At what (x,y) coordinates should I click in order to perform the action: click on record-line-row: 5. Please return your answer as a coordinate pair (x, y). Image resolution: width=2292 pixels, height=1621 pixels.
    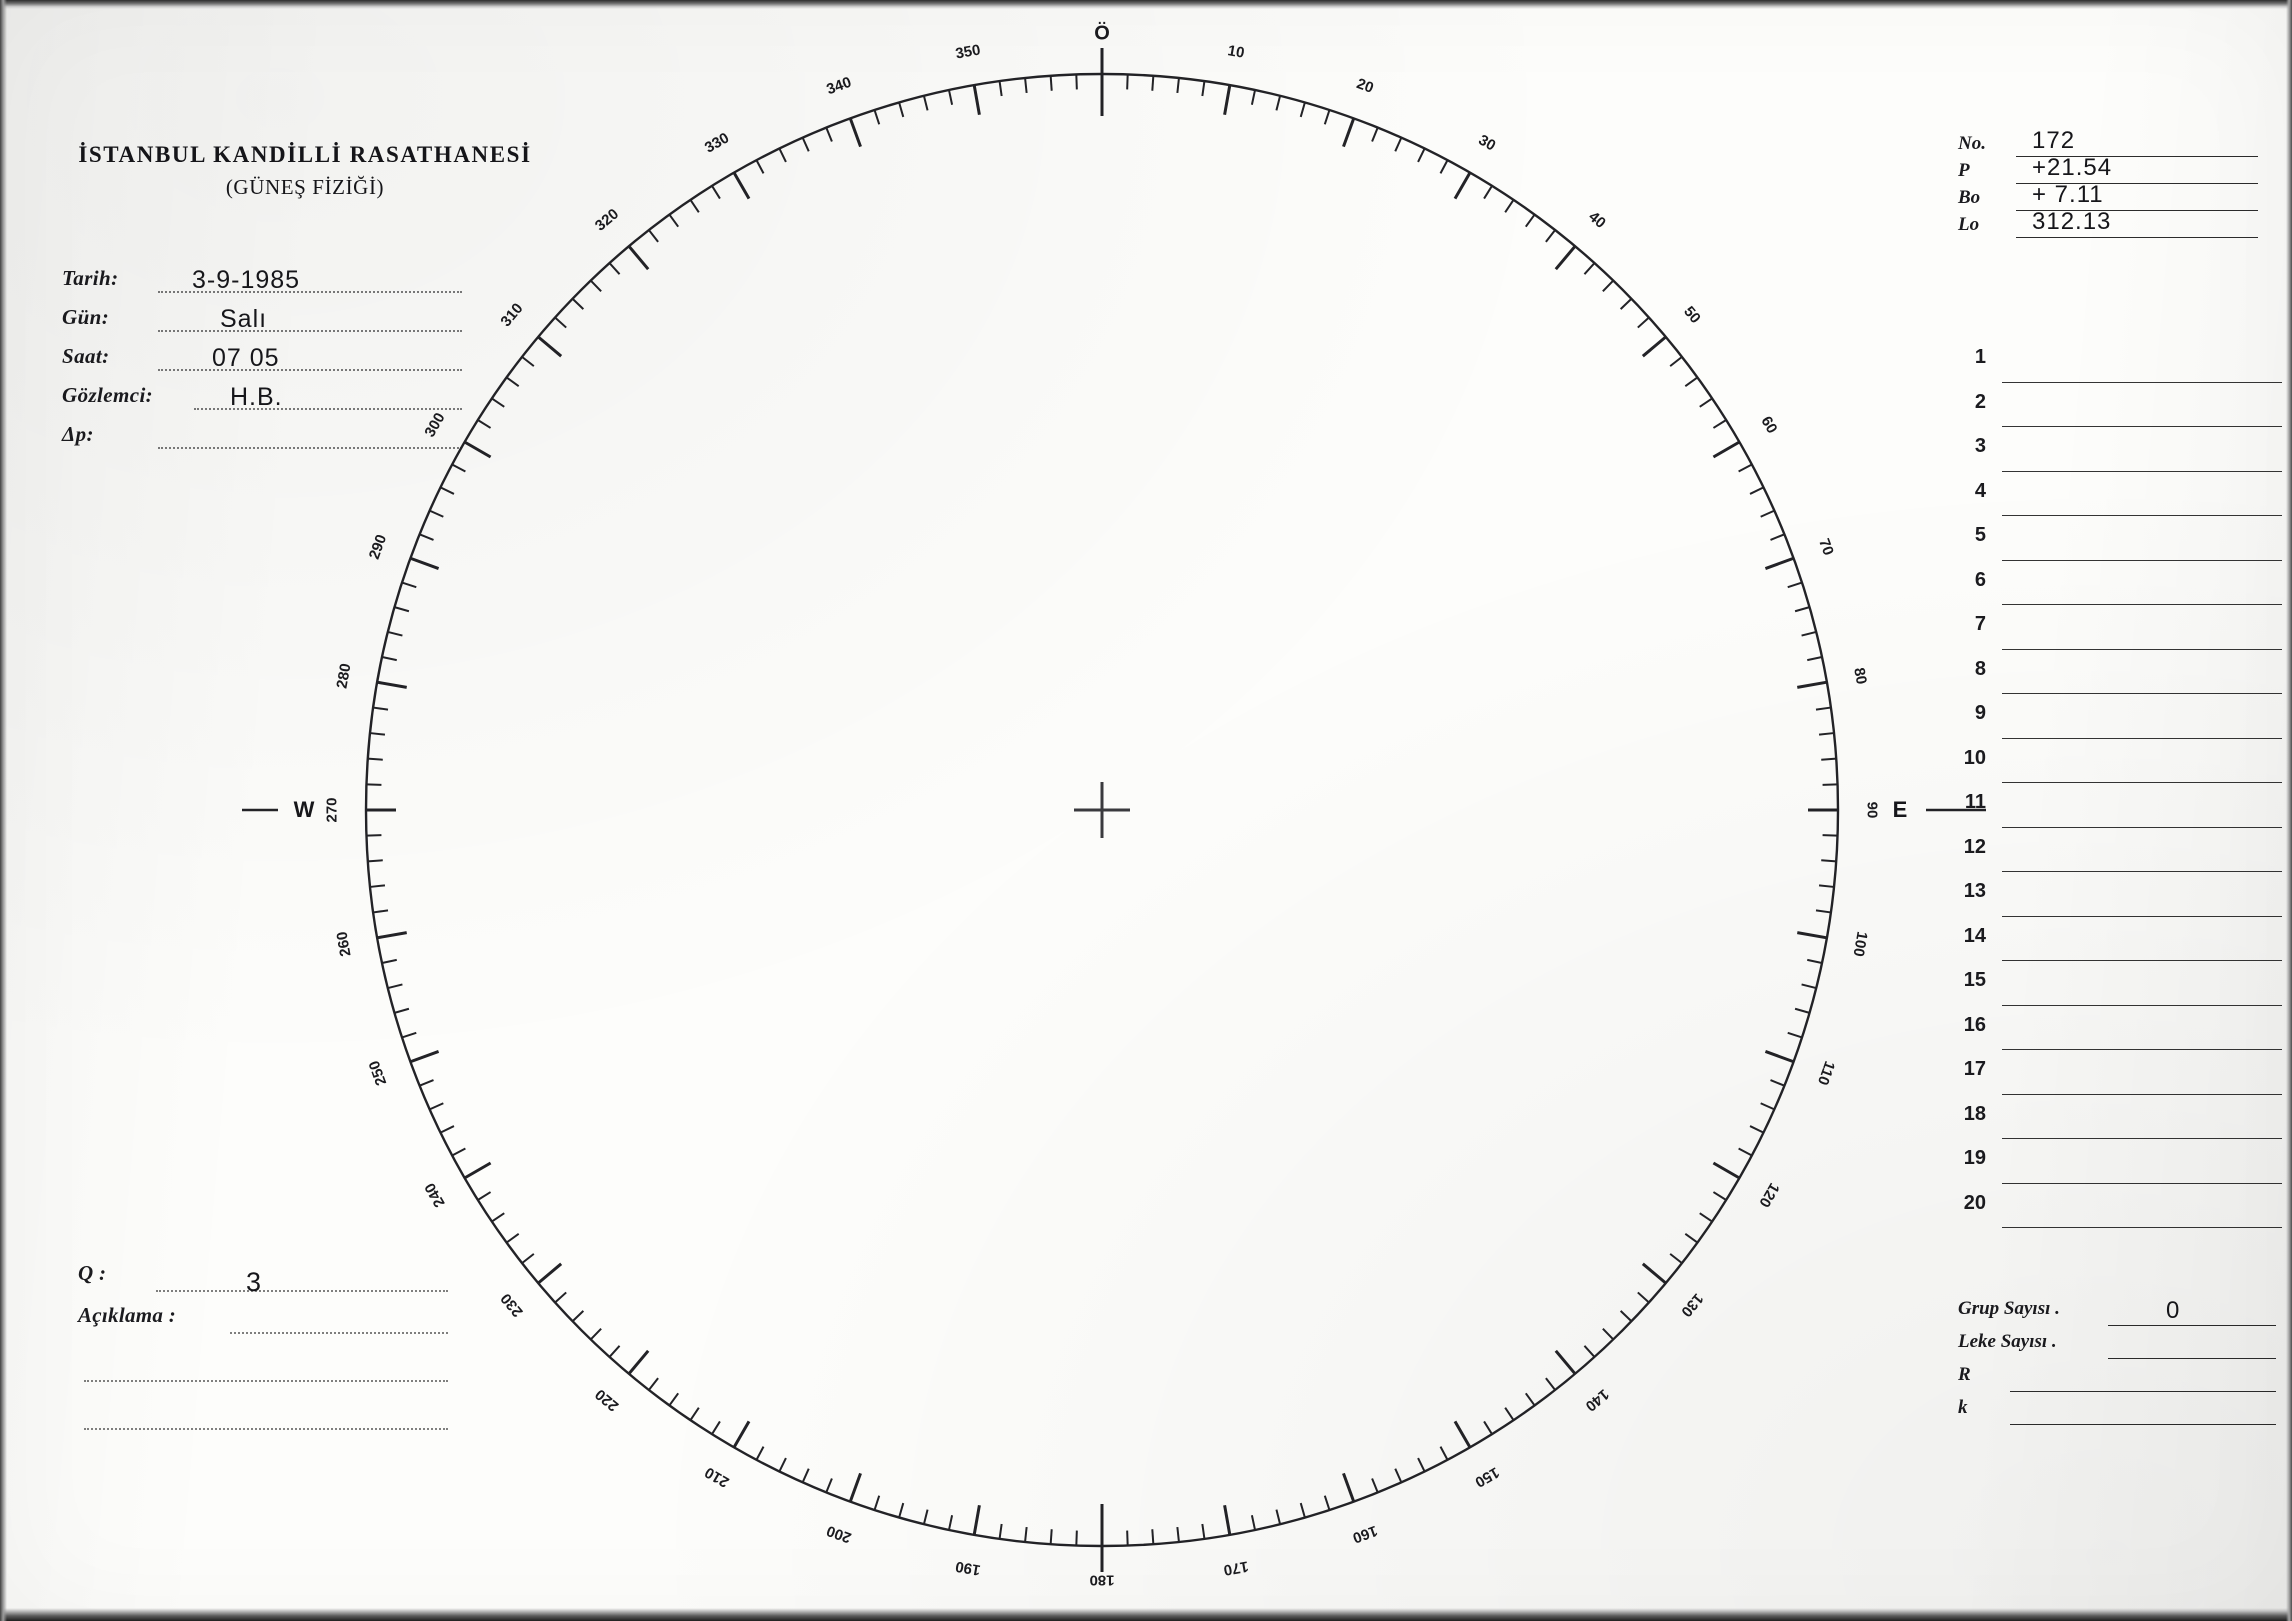
    Looking at the image, I should click on (2116, 544).